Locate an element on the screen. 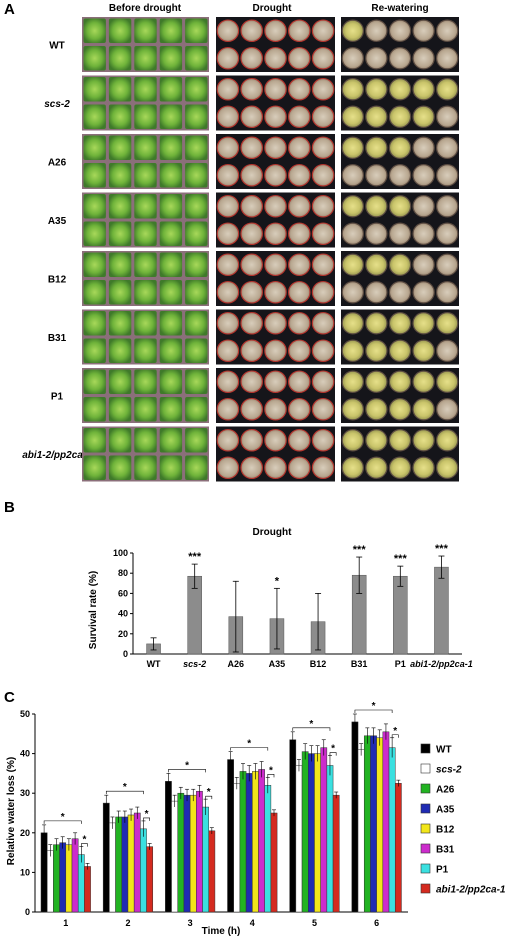  legend-label-1: WT is located at coordinates (444, 750).